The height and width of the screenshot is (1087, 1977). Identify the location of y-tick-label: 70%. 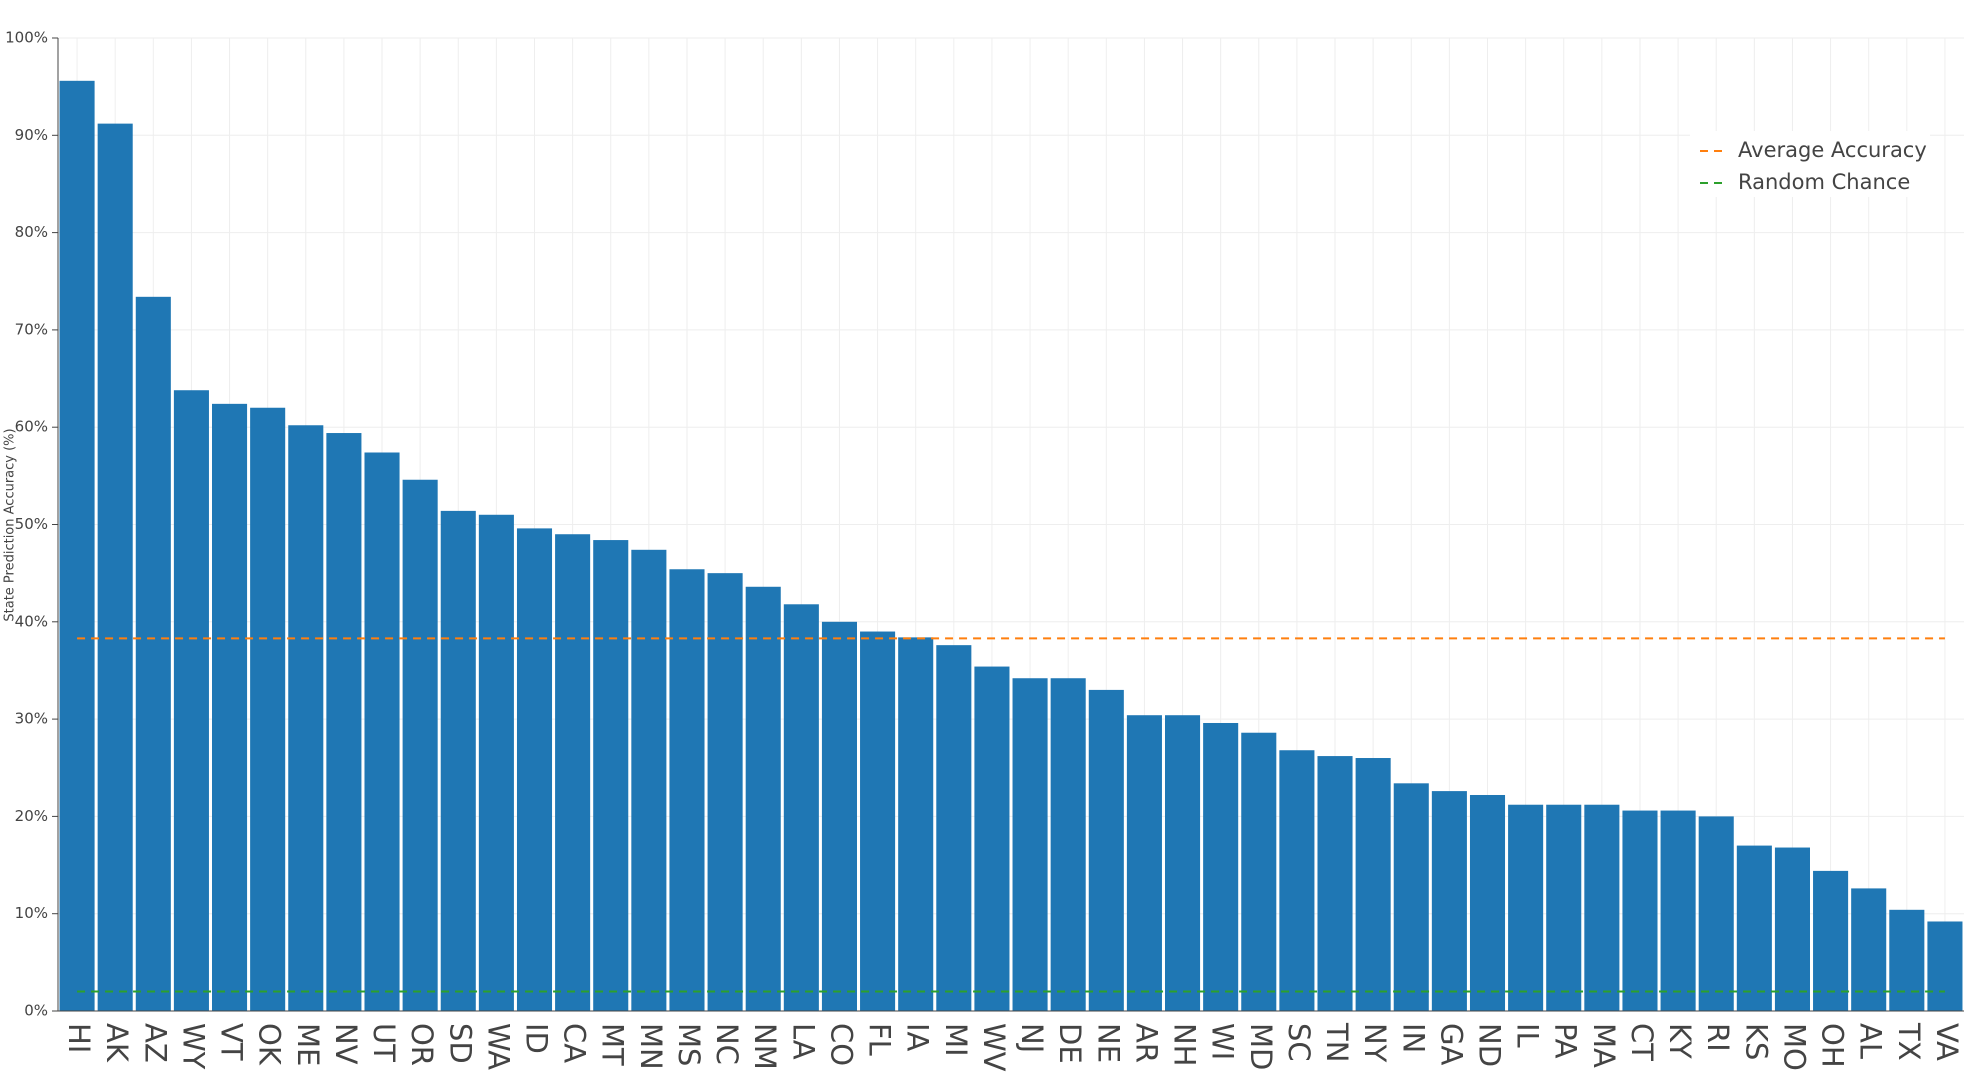
(31, 329).